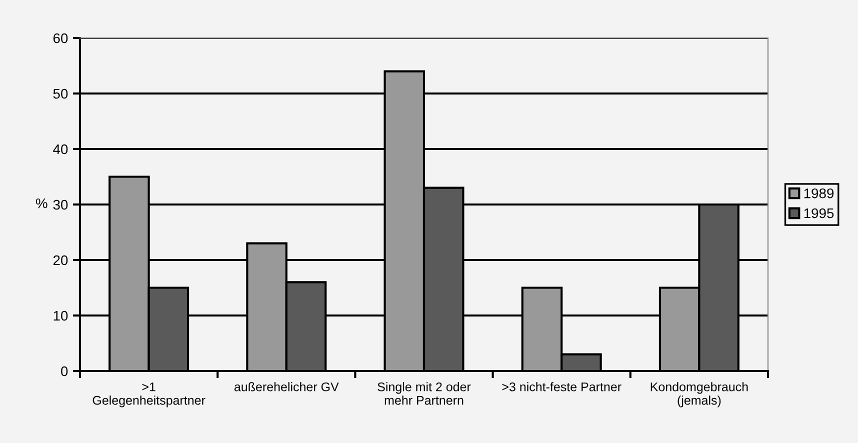 The image size is (858, 443). I want to click on y-tick-label: 40, so click(60, 149).